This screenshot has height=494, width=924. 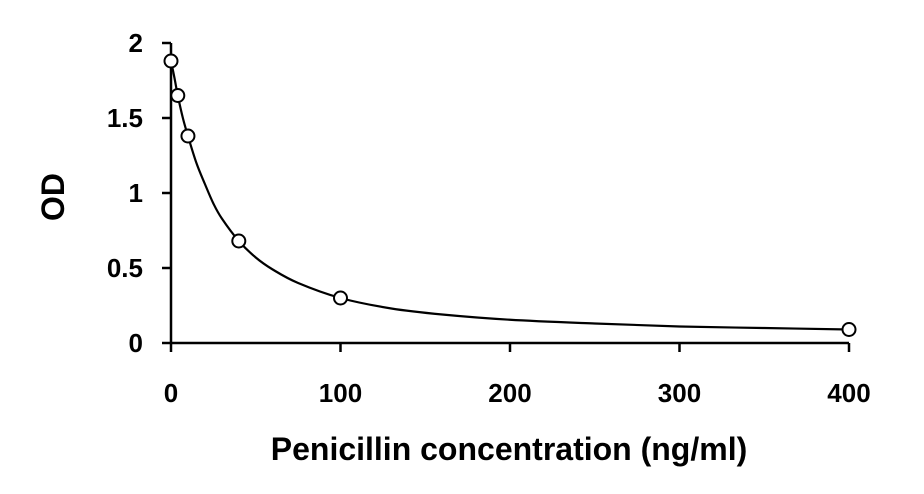 I want to click on y-axis-title: OD, so click(x=53, y=197).